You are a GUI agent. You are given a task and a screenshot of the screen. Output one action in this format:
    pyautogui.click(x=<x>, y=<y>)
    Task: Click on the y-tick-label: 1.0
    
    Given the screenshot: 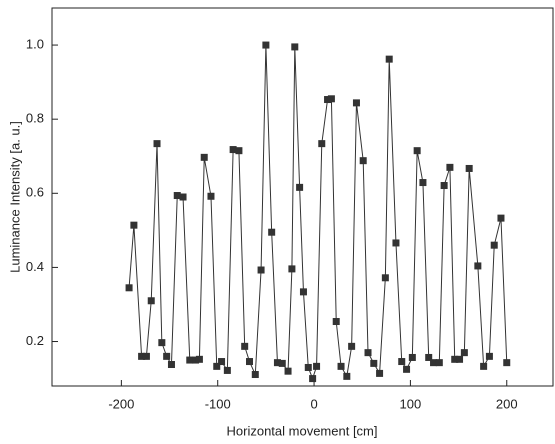 What is the action you would take?
    pyautogui.click(x=35, y=43)
    